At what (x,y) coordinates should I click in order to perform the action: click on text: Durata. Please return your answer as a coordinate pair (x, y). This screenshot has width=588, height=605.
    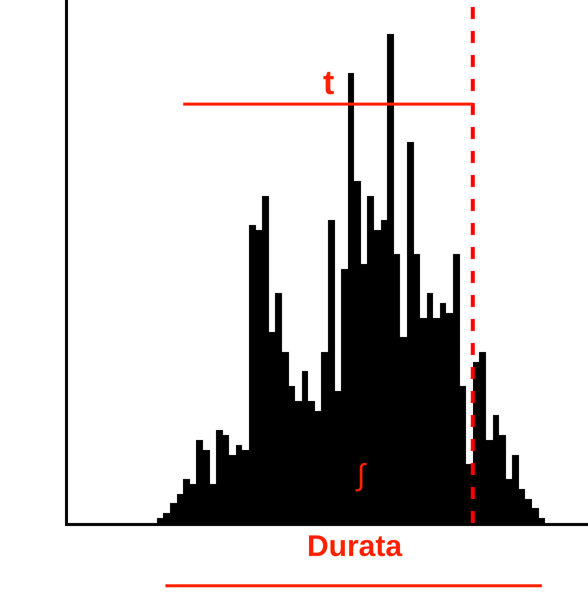
    Looking at the image, I should click on (354, 546).